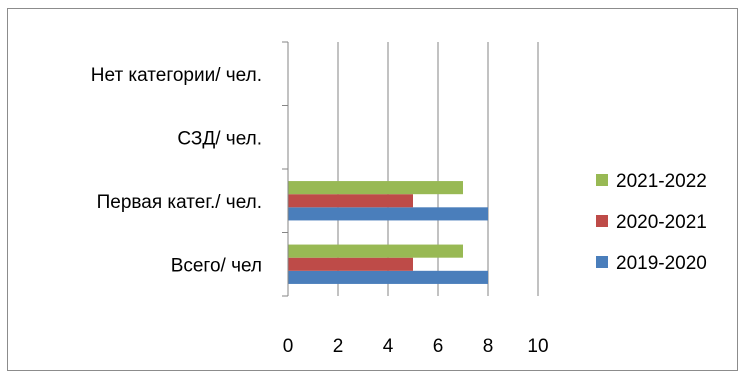 This screenshot has height=379, width=747. I want to click on legend: 2021-2022 2020-2021 2019-2020, so click(651, 222).